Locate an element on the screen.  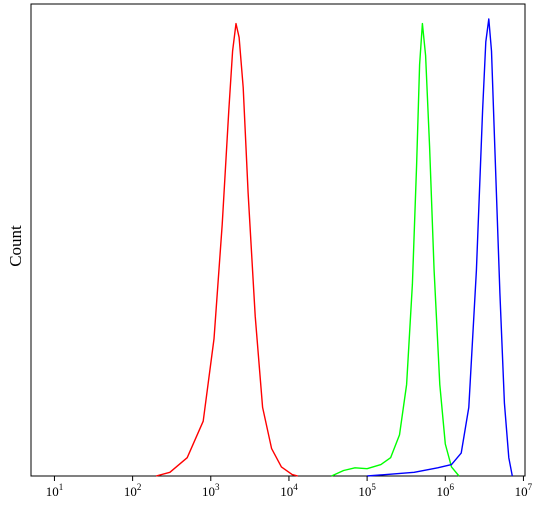
x-tick-label-5: 10⁶ is located at coordinates (446, 490).